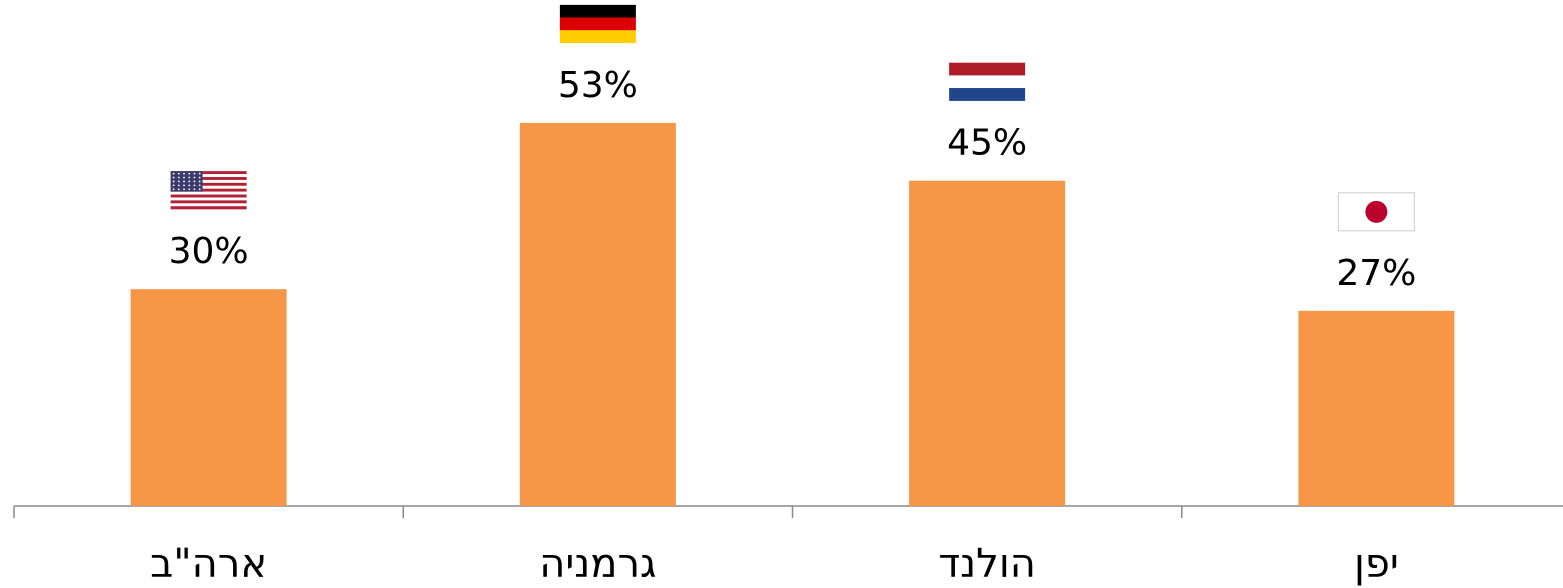 The height and width of the screenshot is (588, 1563). Describe the element at coordinates (1376, 564) in the screenshot. I see `x-tick-label: יפן` at that location.